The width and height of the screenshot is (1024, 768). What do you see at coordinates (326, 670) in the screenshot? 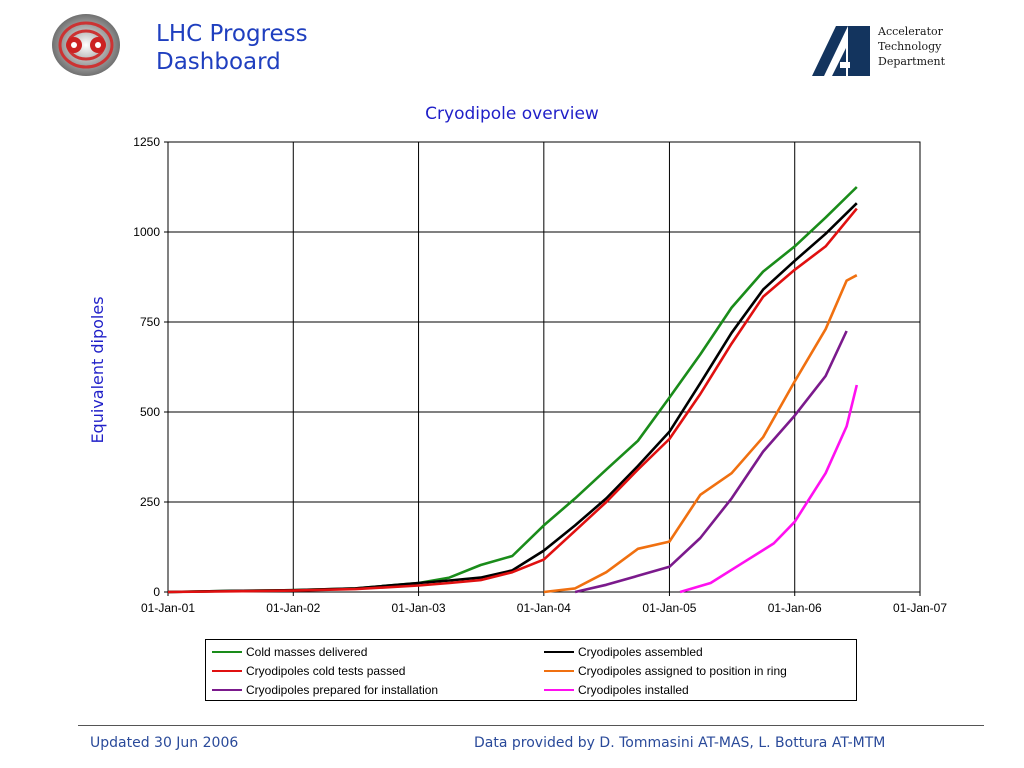
I see `legend-label: Cryodipoles cold tests passed` at bounding box center [326, 670].